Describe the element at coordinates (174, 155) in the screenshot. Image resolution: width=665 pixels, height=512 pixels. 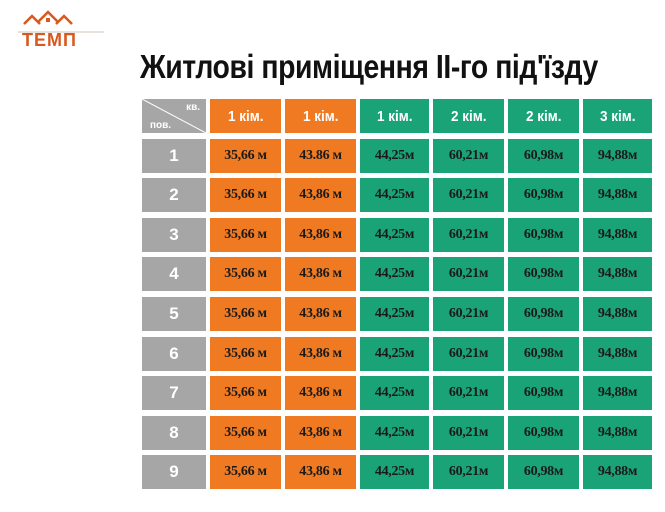
I see `floor-number: 1` at that location.